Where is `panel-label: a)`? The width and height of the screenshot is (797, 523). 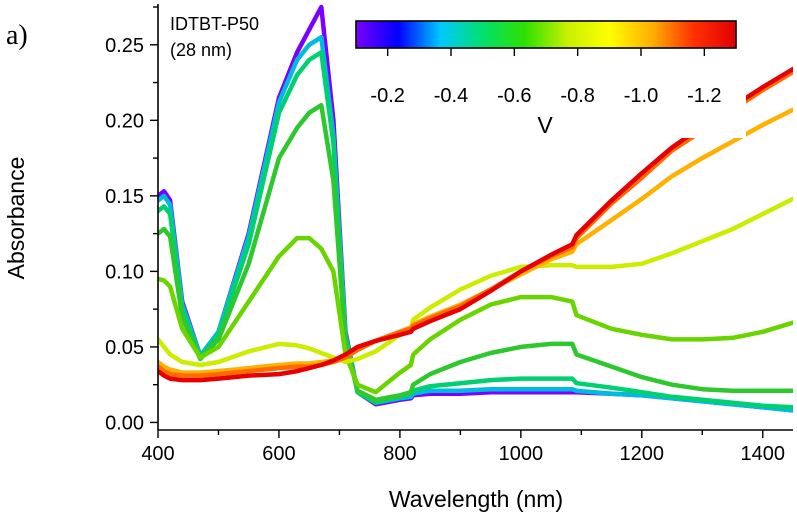
panel-label: a) is located at coordinates (17, 35).